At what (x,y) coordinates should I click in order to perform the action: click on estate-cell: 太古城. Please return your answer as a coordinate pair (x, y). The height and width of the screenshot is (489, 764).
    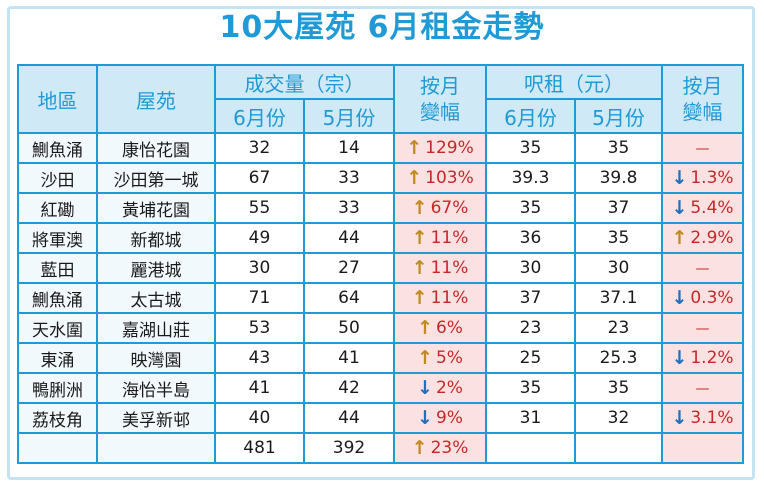
    Looking at the image, I should click on (156, 298).